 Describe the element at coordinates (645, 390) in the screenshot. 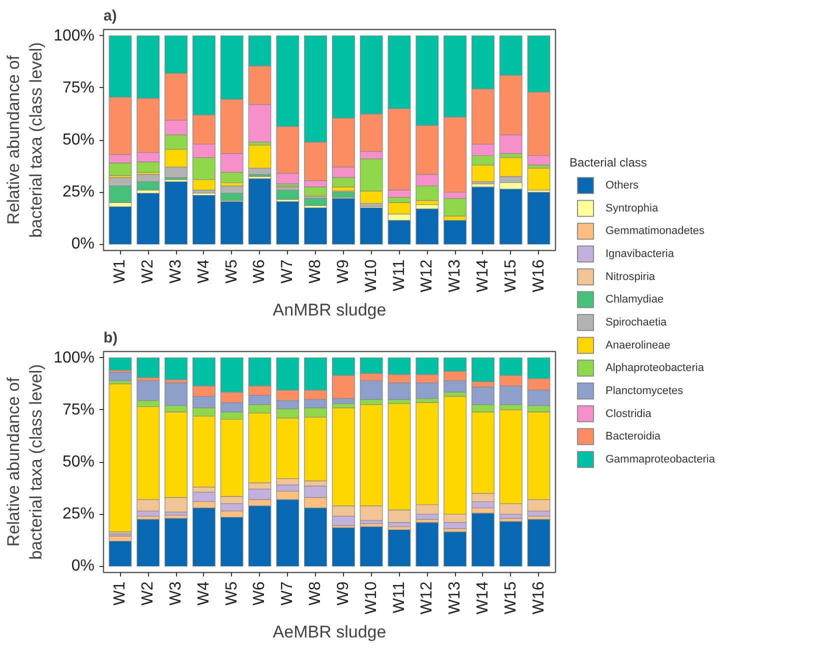

I see `legend-label: Planctomycetes` at that location.